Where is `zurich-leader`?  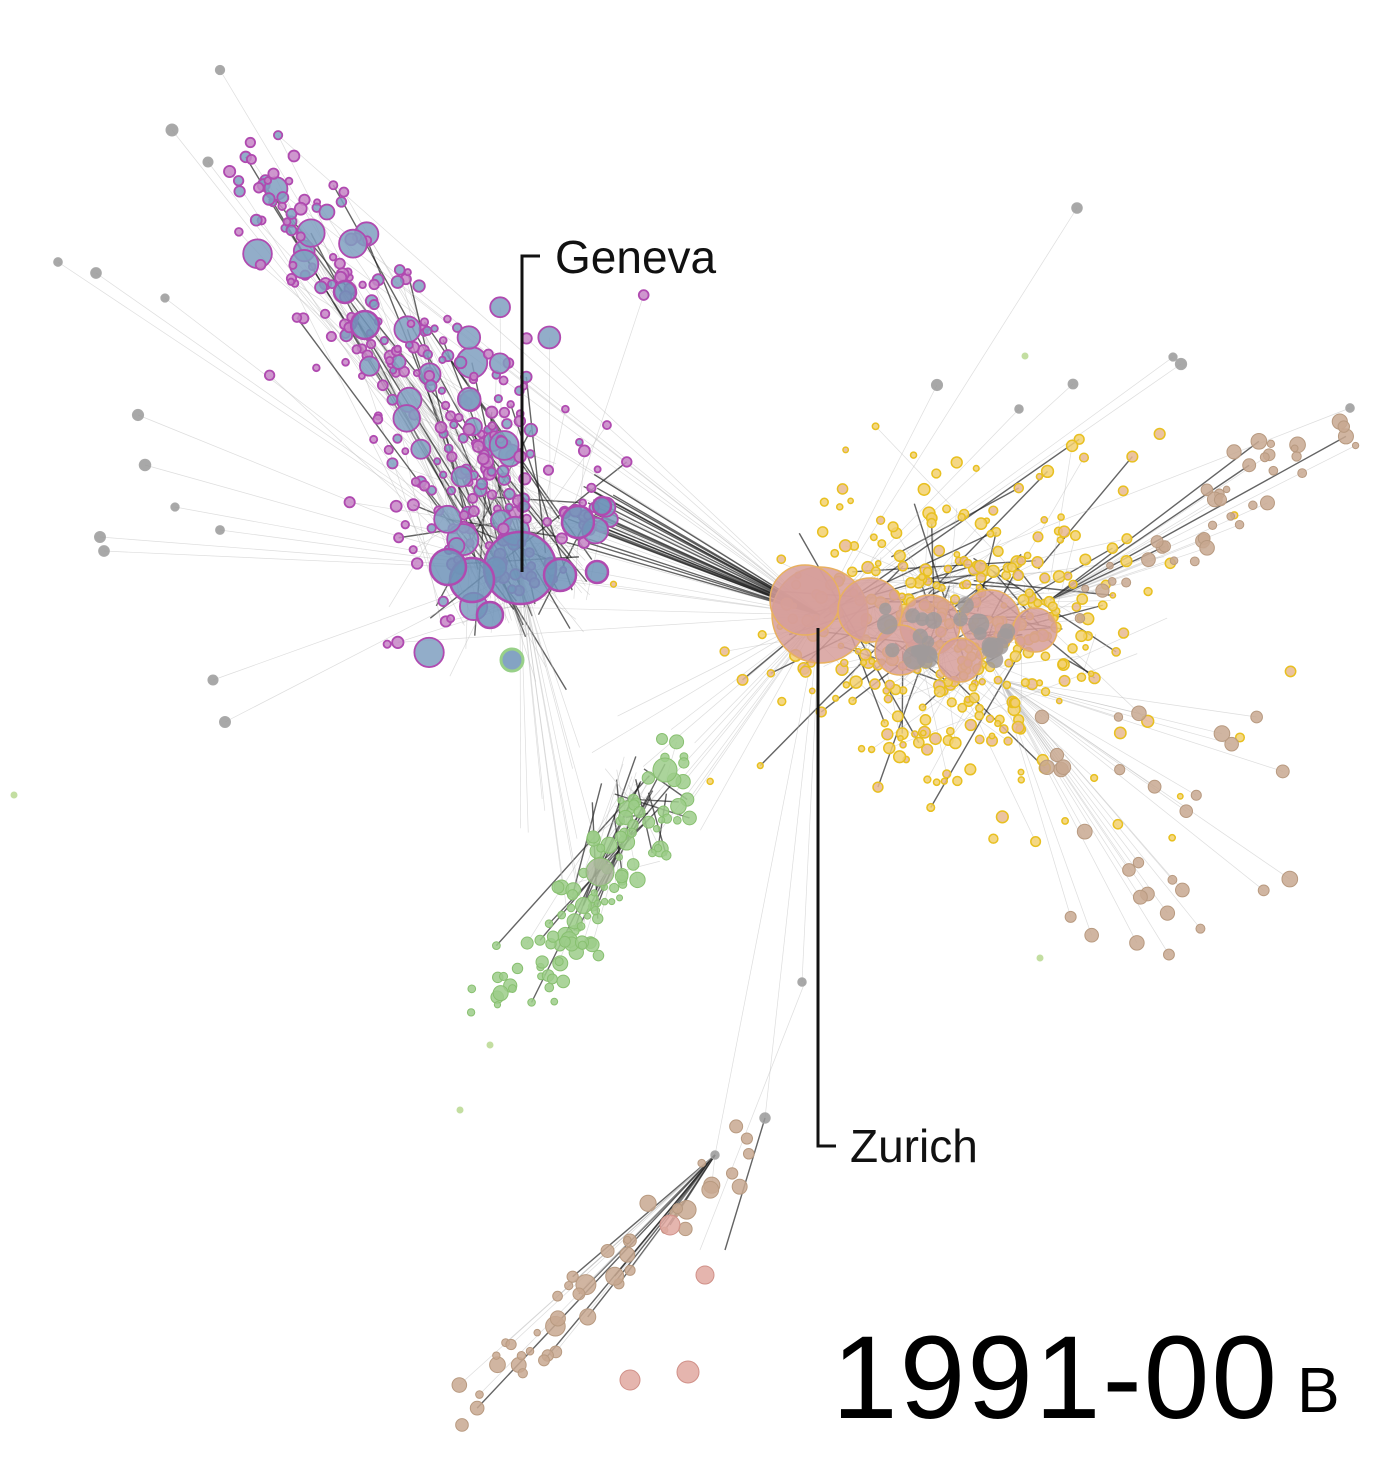
zurich-leader is located at coordinates (826, 888).